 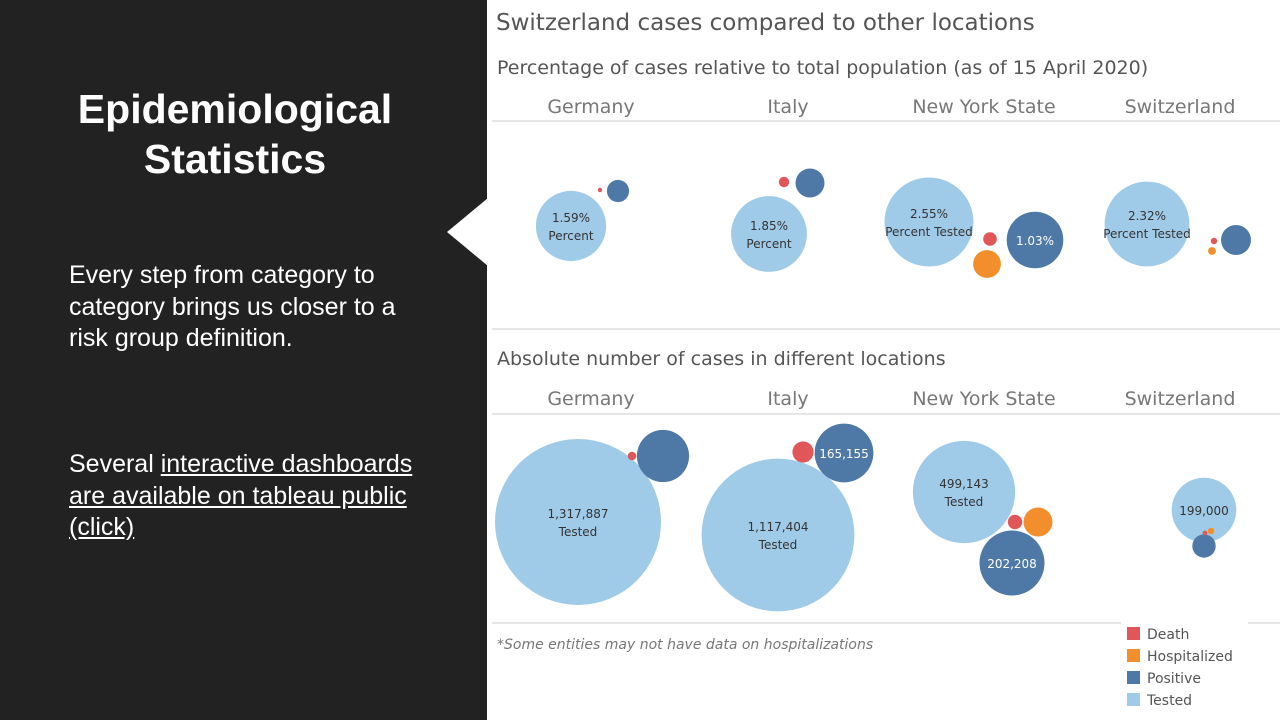 What do you see at coordinates (1168, 635) in the screenshot?
I see `legend-label-death: Death` at bounding box center [1168, 635].